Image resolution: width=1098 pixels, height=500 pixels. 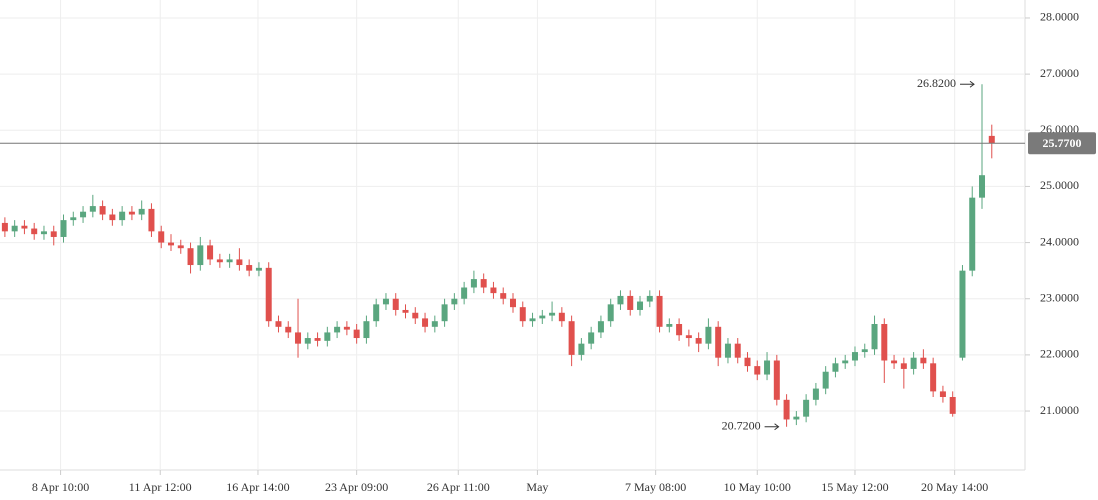 I want to click on x-tick-label: 23 Apr 09:00, so click(x=356, y=487).